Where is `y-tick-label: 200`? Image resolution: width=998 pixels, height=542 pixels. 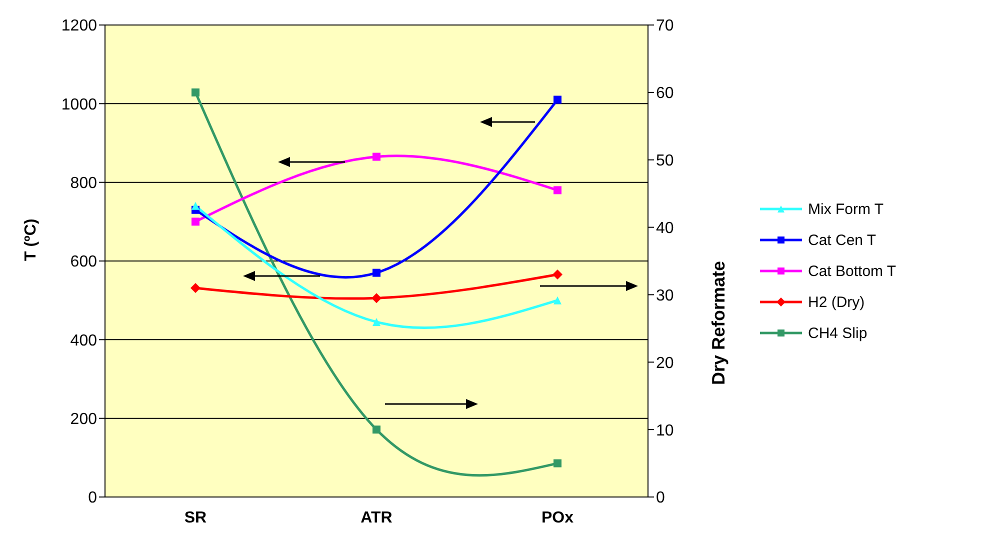 y-tick-label: 200 is located at coordinates (84, 419).